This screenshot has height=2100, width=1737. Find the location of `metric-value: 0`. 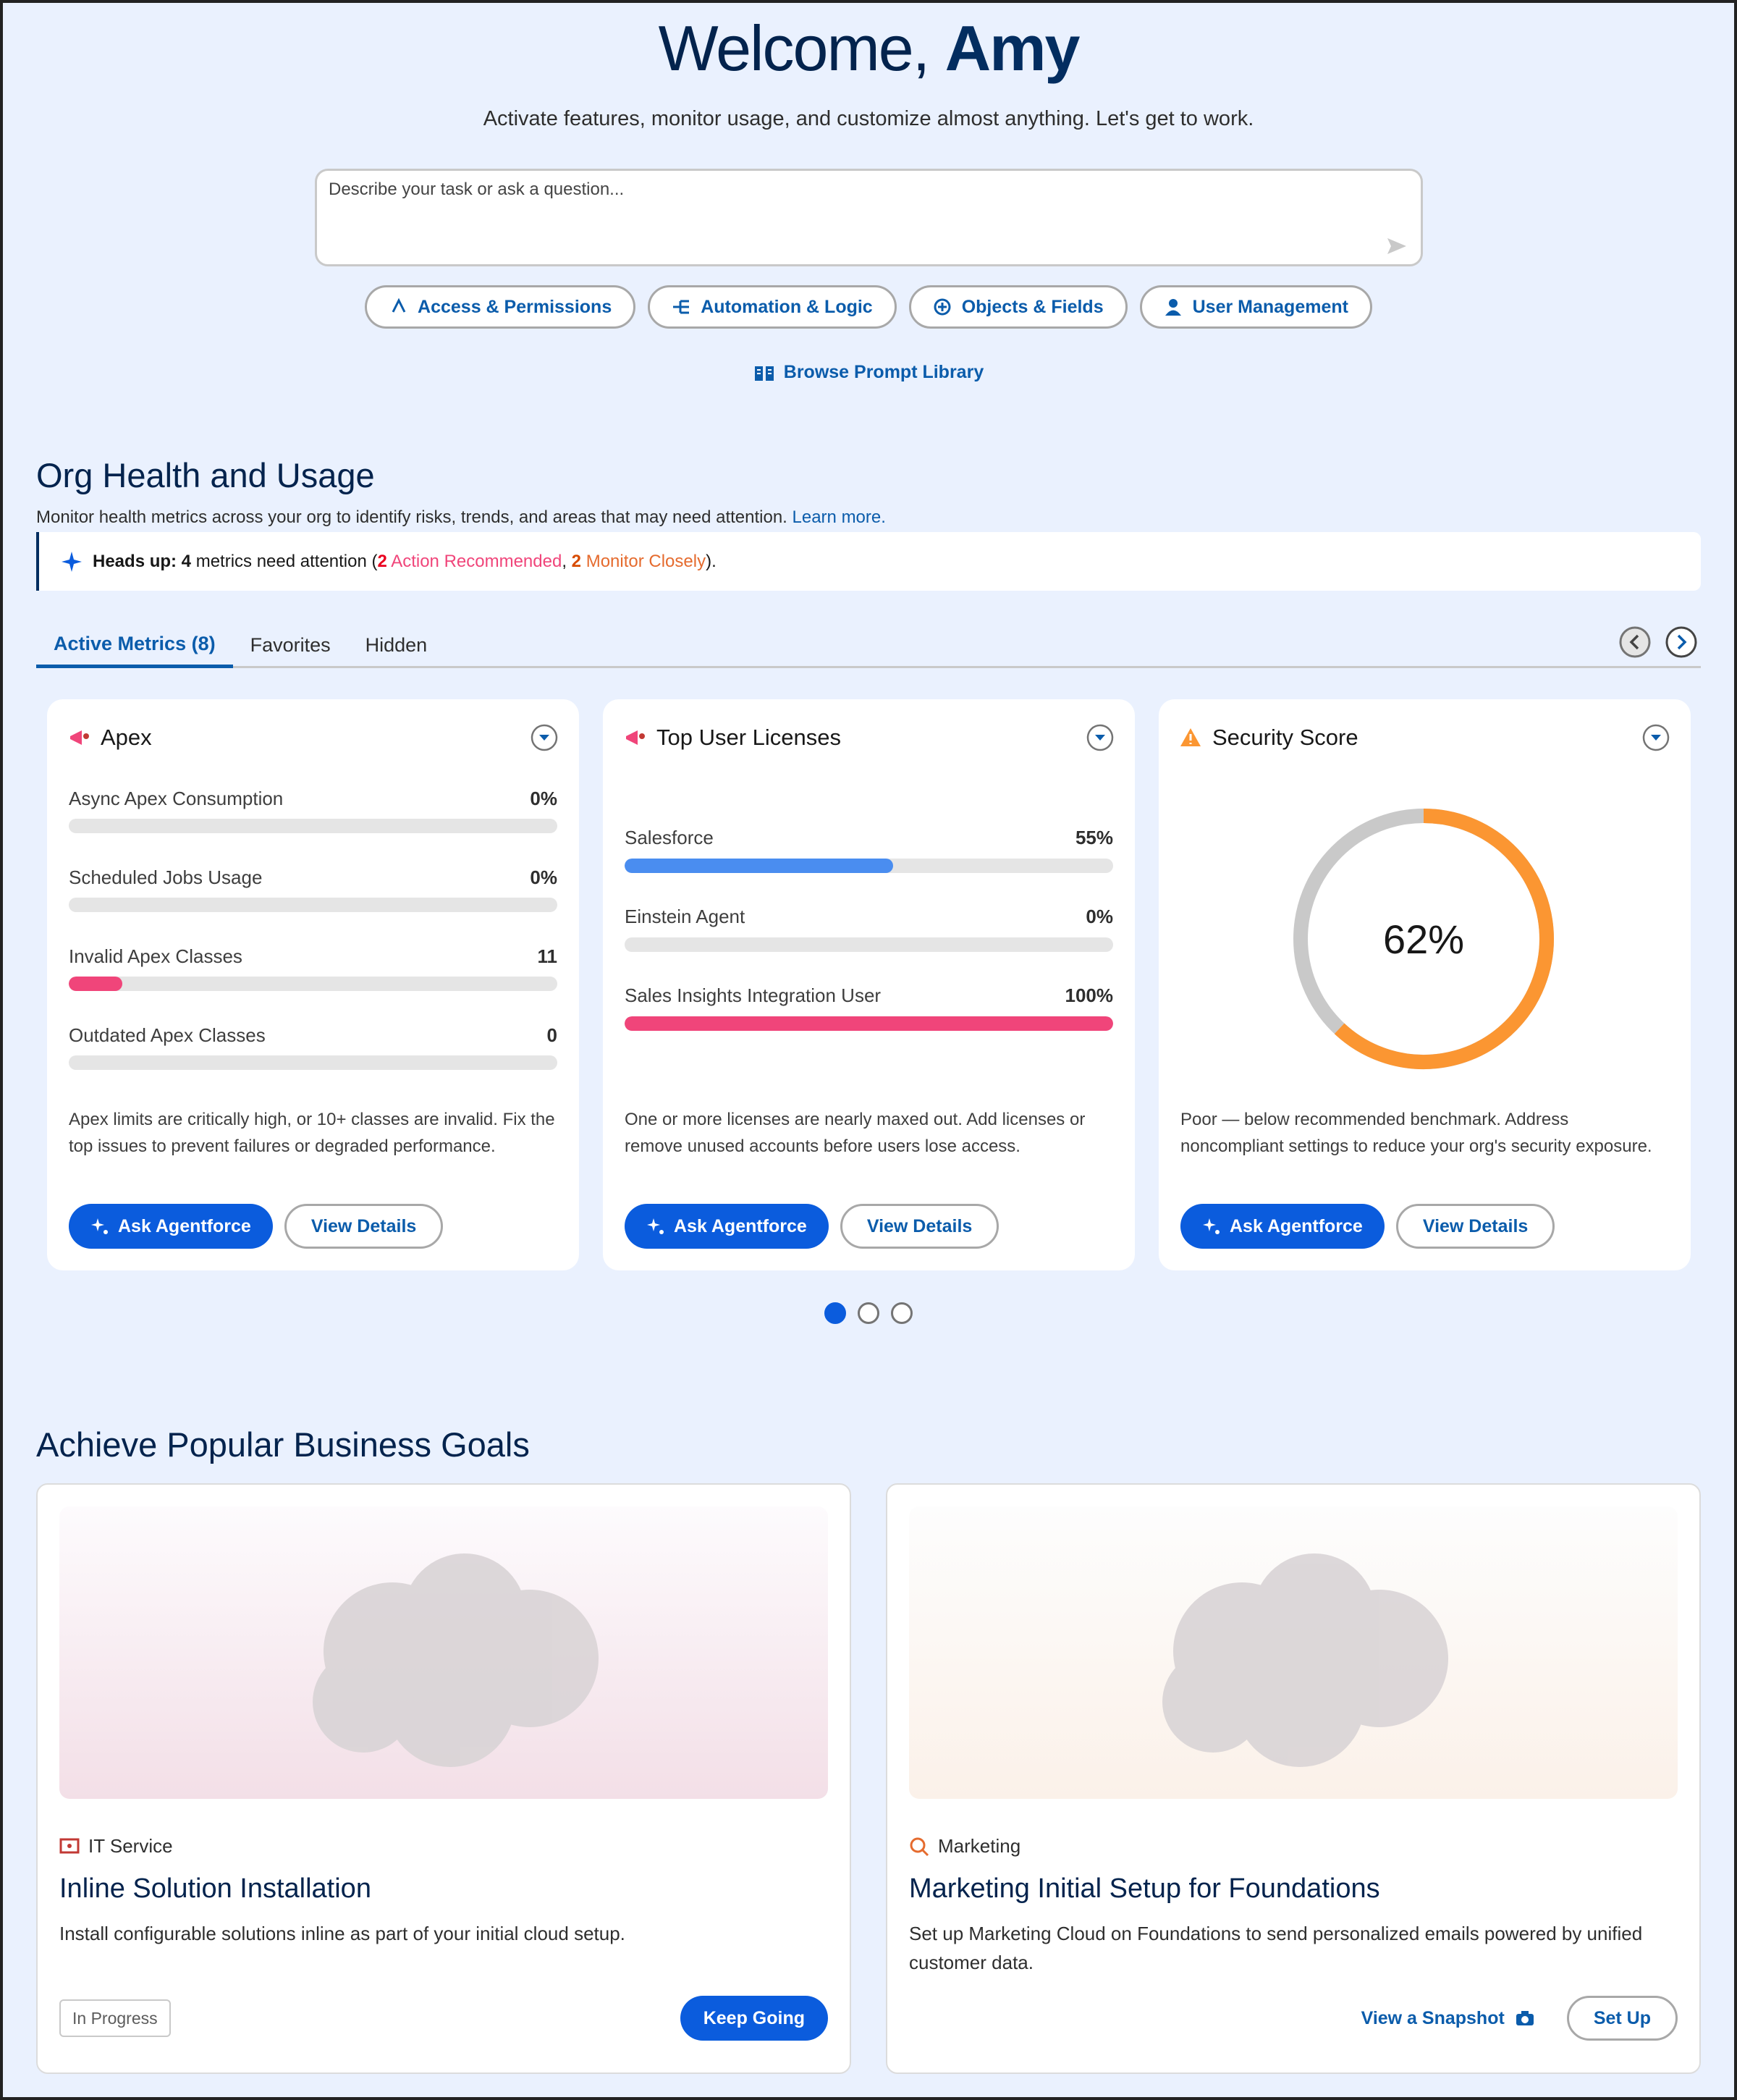

metric-value: 0 is located at coordinates (551, 1035).